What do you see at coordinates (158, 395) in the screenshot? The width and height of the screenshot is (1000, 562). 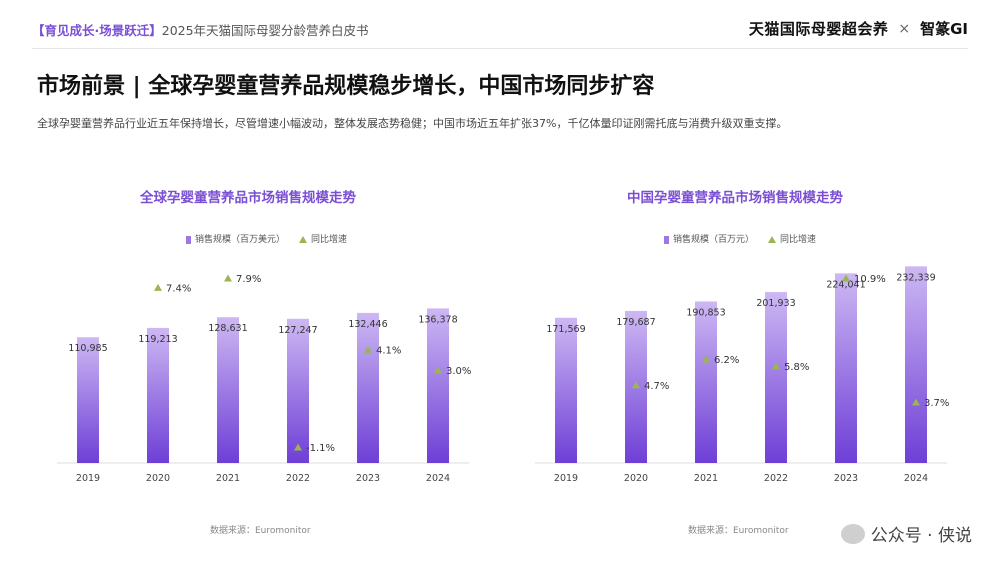 I see `bar-2020` at bounding box center [158, 395].